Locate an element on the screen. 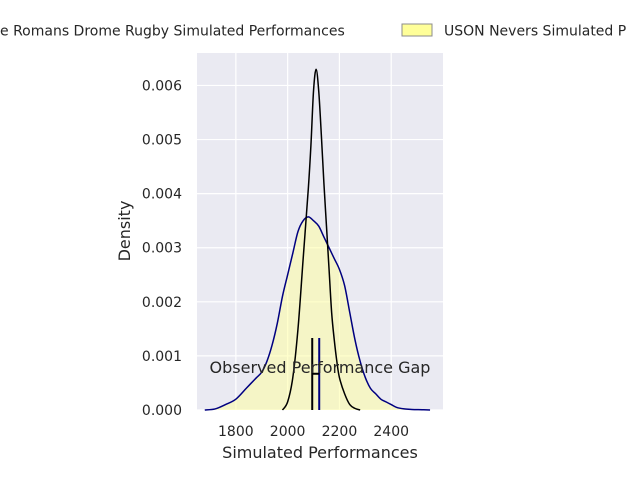 This screenshot has width=640, height=480. x-tick-label: 2000 is located at coordinates (288, 432).